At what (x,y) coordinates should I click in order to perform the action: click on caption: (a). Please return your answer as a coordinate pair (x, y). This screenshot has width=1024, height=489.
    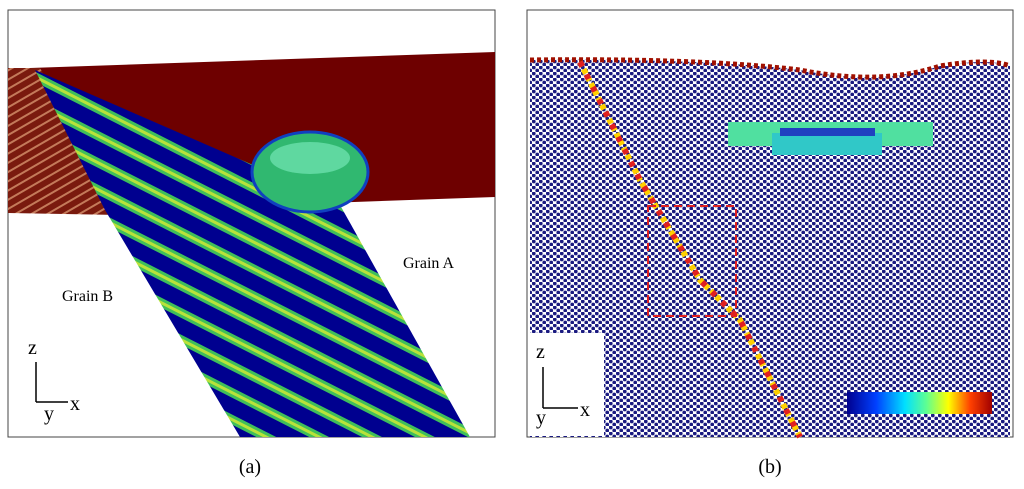
    Looking at the image, I should click on (250, 467).